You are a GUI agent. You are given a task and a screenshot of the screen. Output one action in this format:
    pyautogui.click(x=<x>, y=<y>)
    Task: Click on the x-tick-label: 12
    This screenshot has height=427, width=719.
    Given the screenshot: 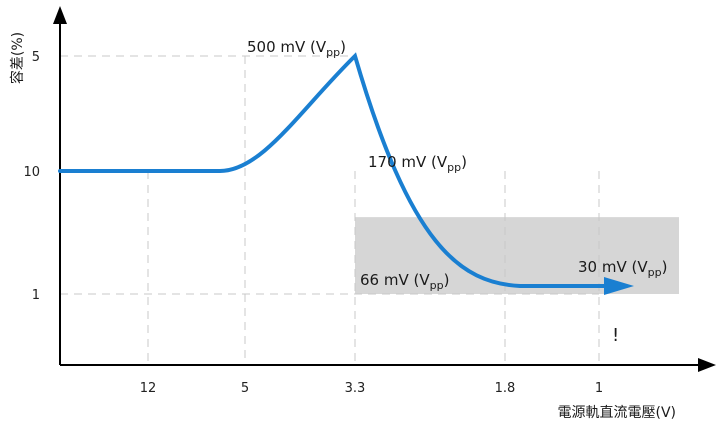 What is the action you would take?
    pyautogui.click(x=148, y=388)
    